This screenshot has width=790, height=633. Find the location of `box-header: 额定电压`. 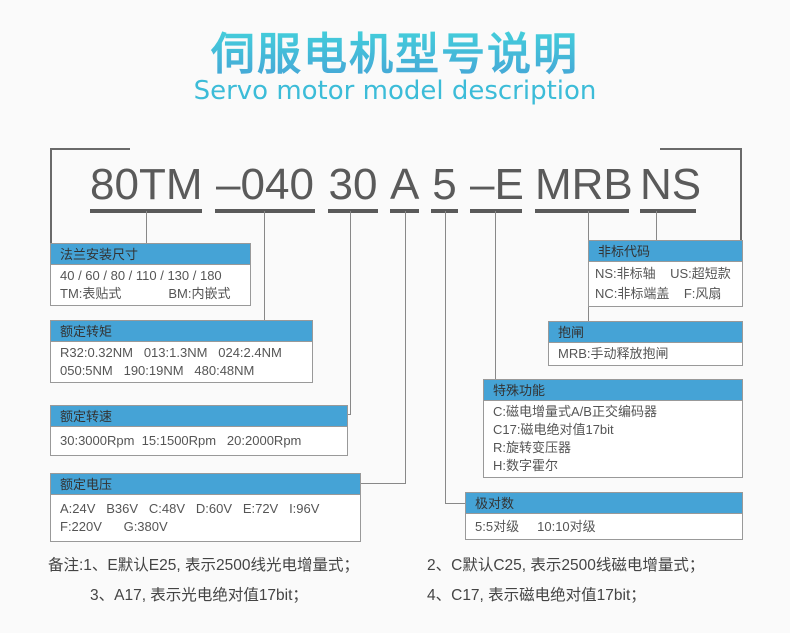

box-header: 额定电压 is located at coordinates (205, 484).